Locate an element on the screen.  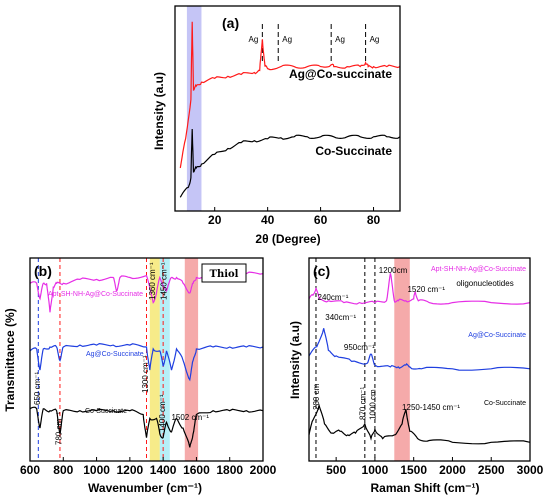
panel-b-series-label-co: Co-Succinate is located at coordinates (106, 411).